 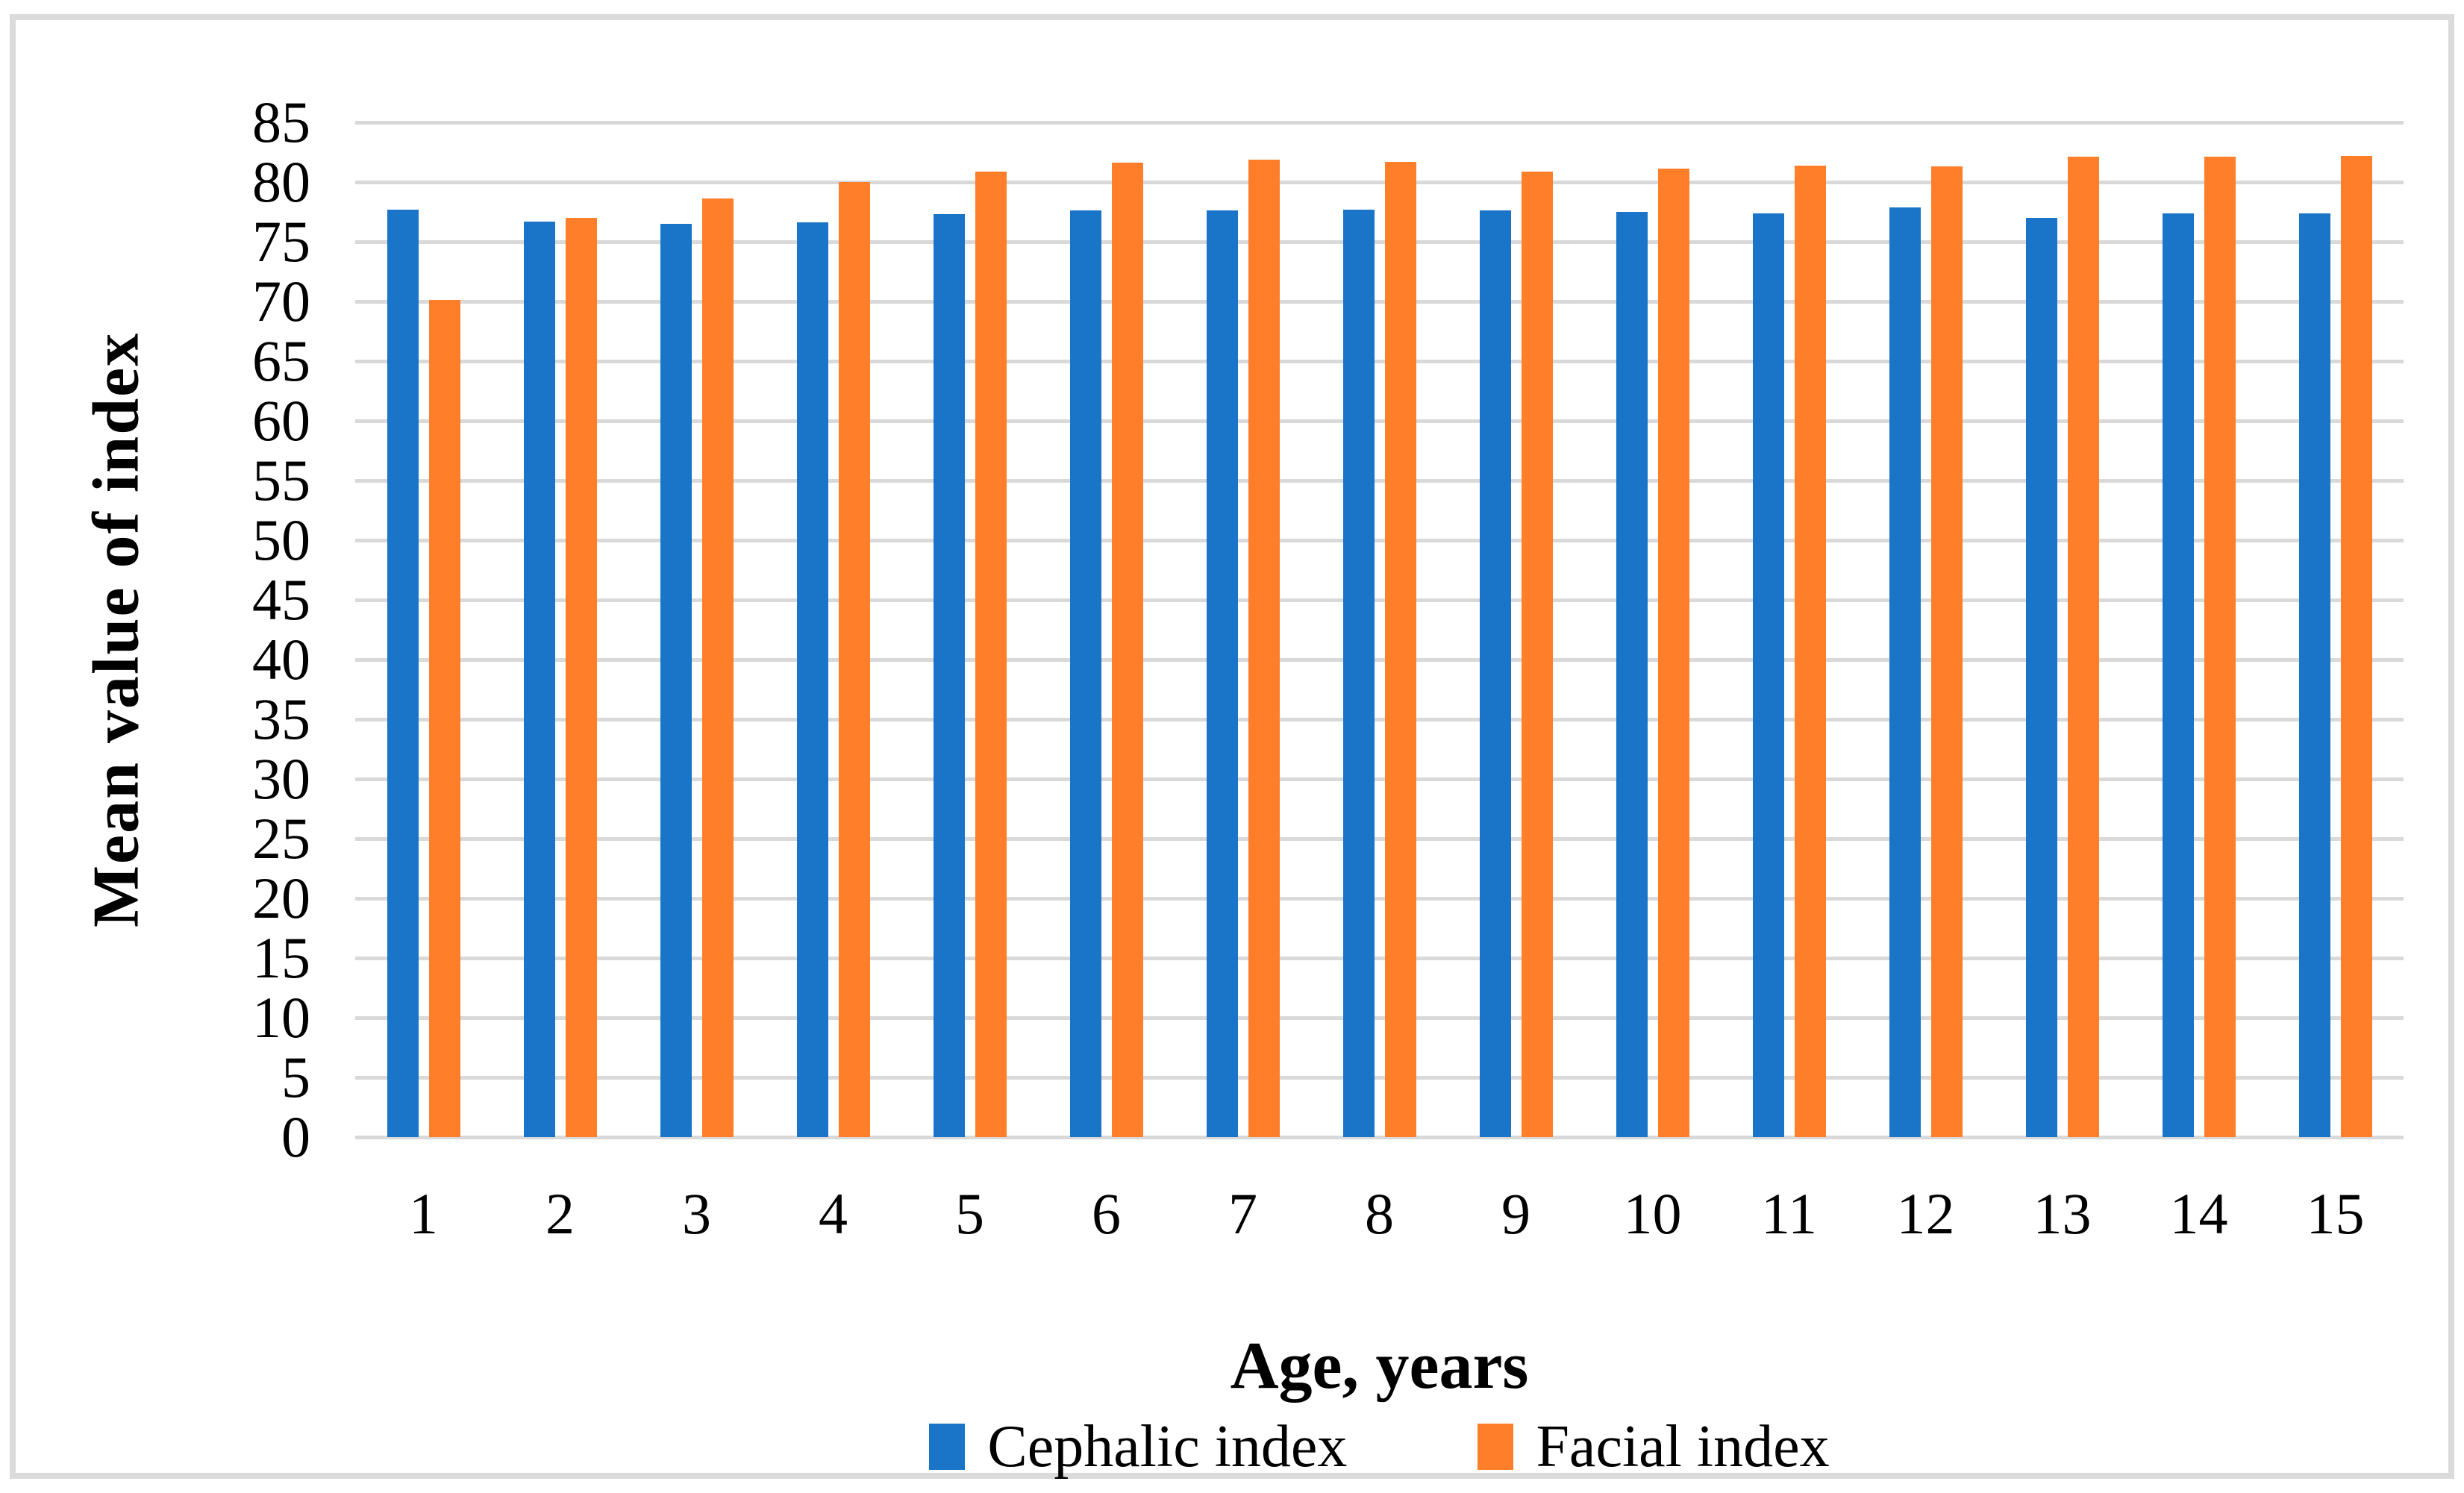 What do you see at coordinates (423, 1213) in the screenshot?
I see `x-tick-label-1: 1` at bounding box center [423, 1213].